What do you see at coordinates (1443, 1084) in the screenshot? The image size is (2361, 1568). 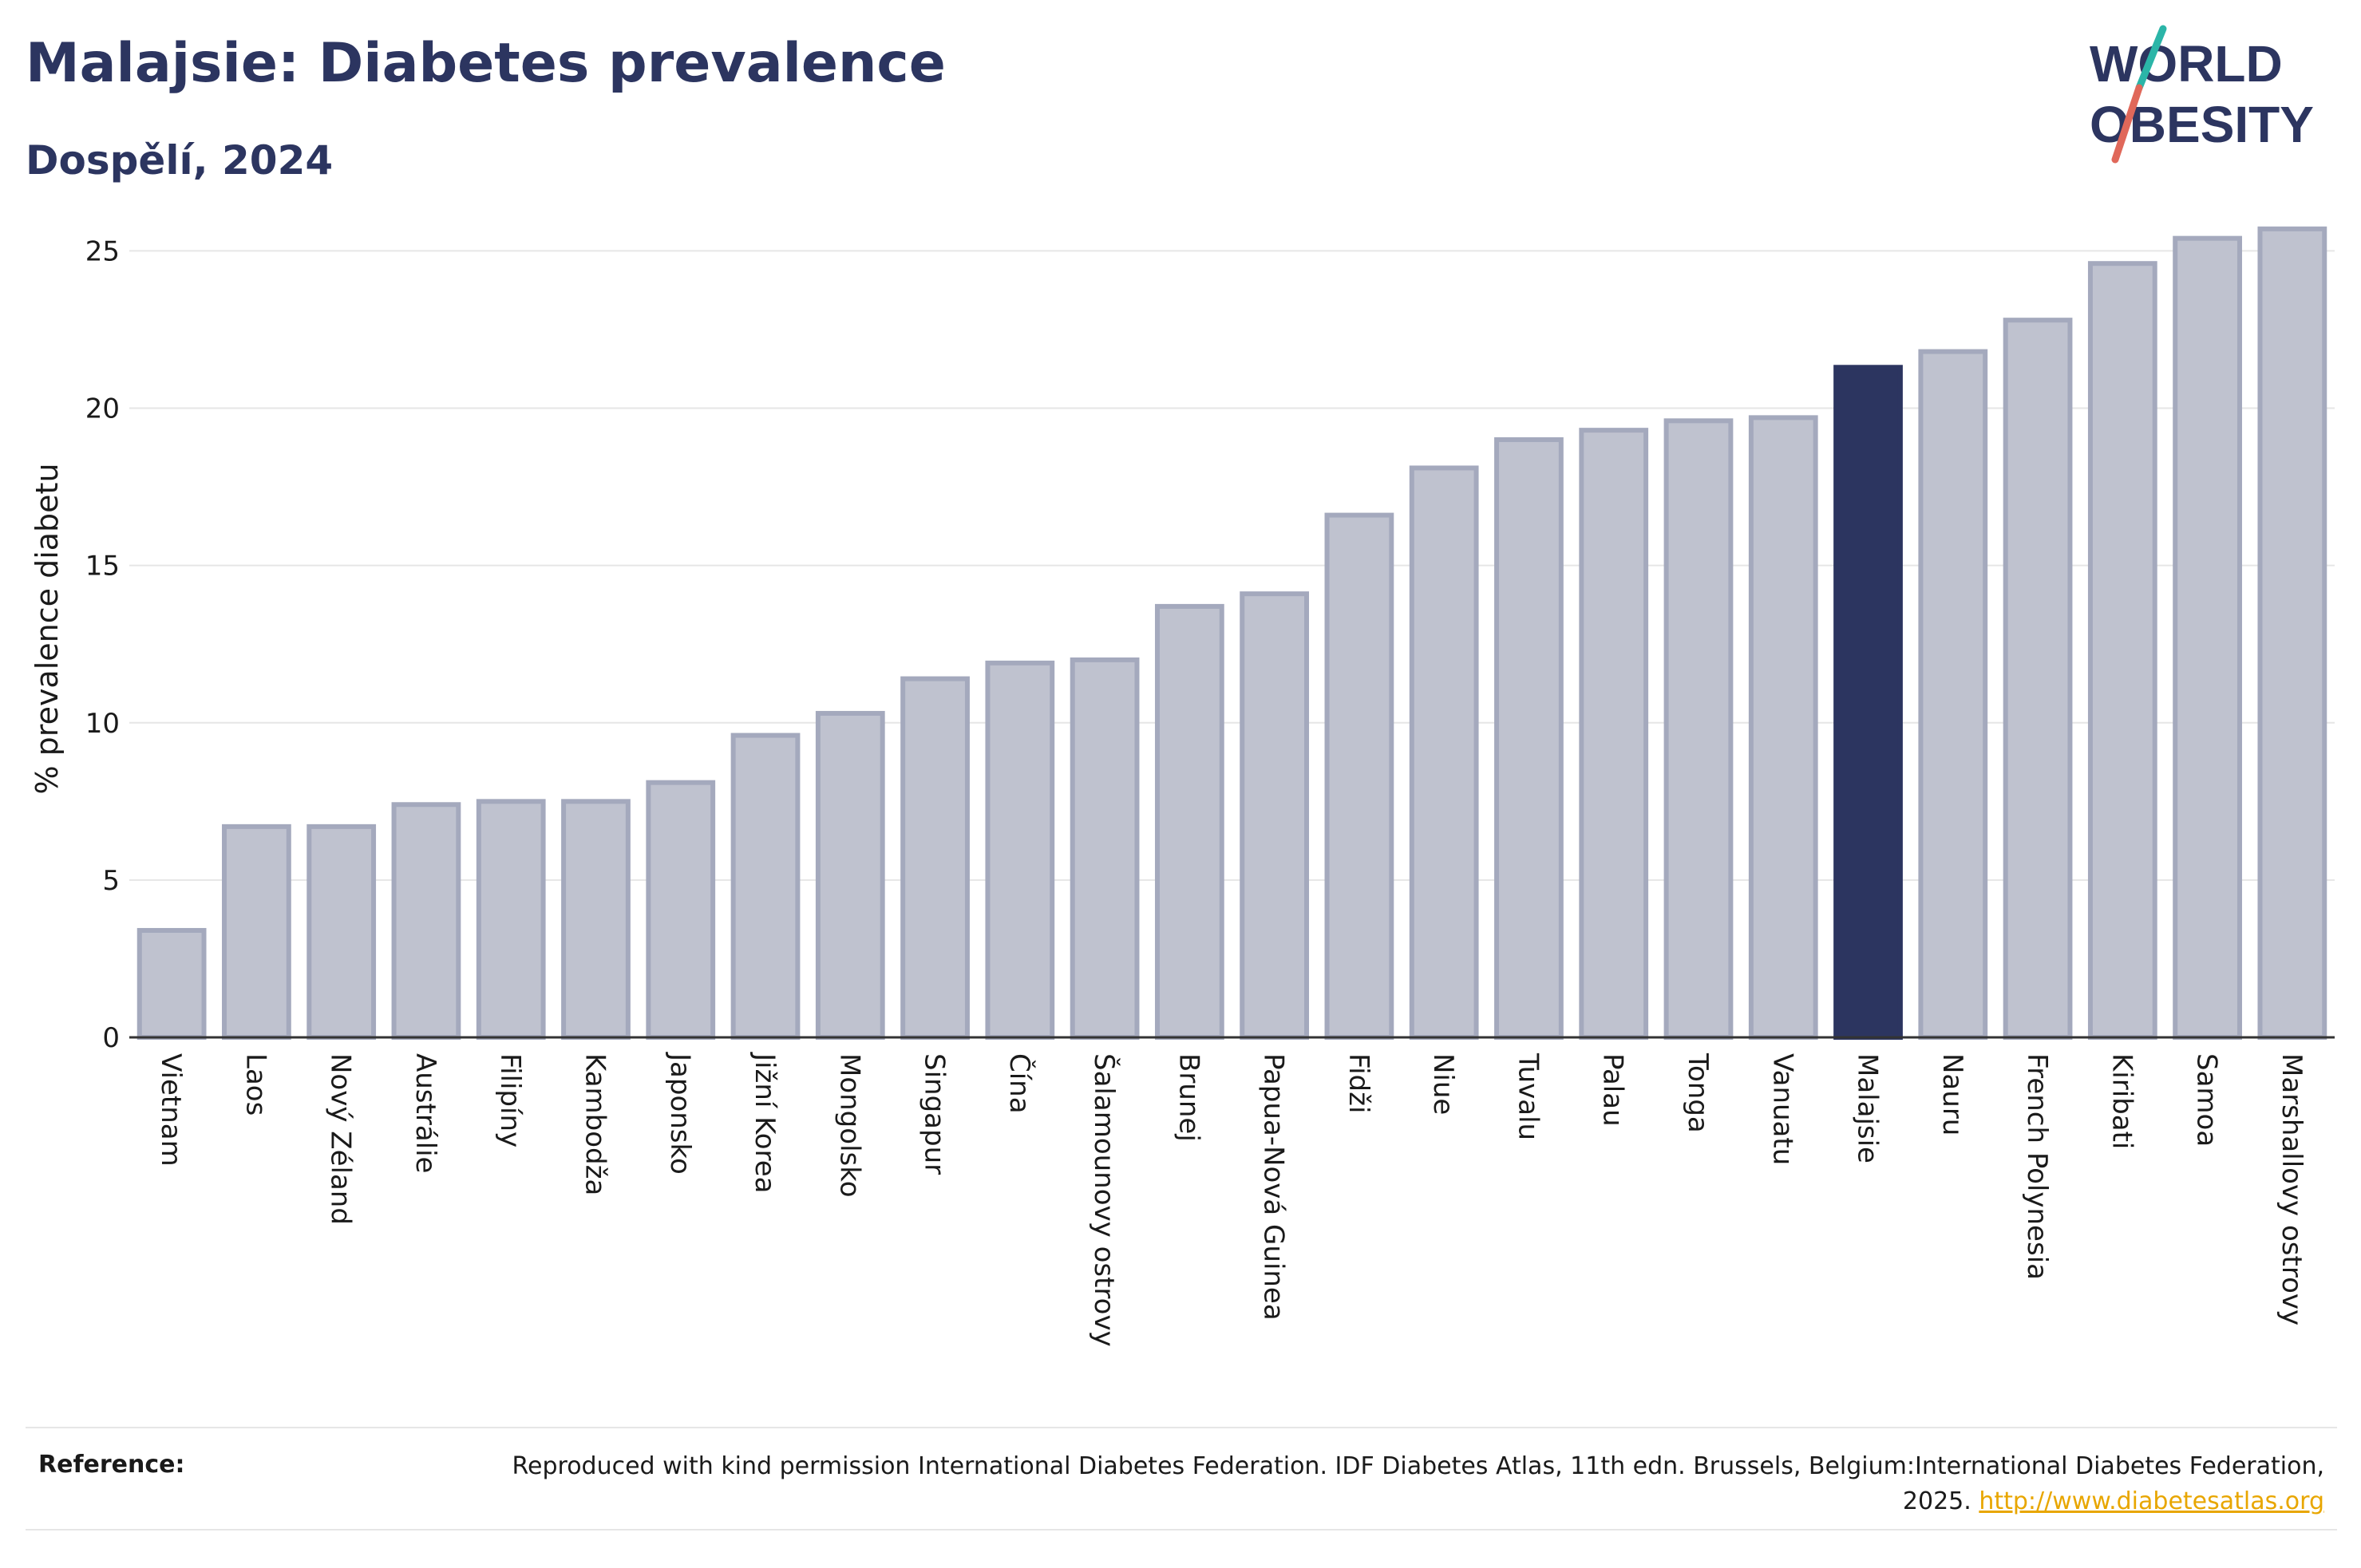 I see `x-tick-label: Niue` at bounding box center [1443, 1084].